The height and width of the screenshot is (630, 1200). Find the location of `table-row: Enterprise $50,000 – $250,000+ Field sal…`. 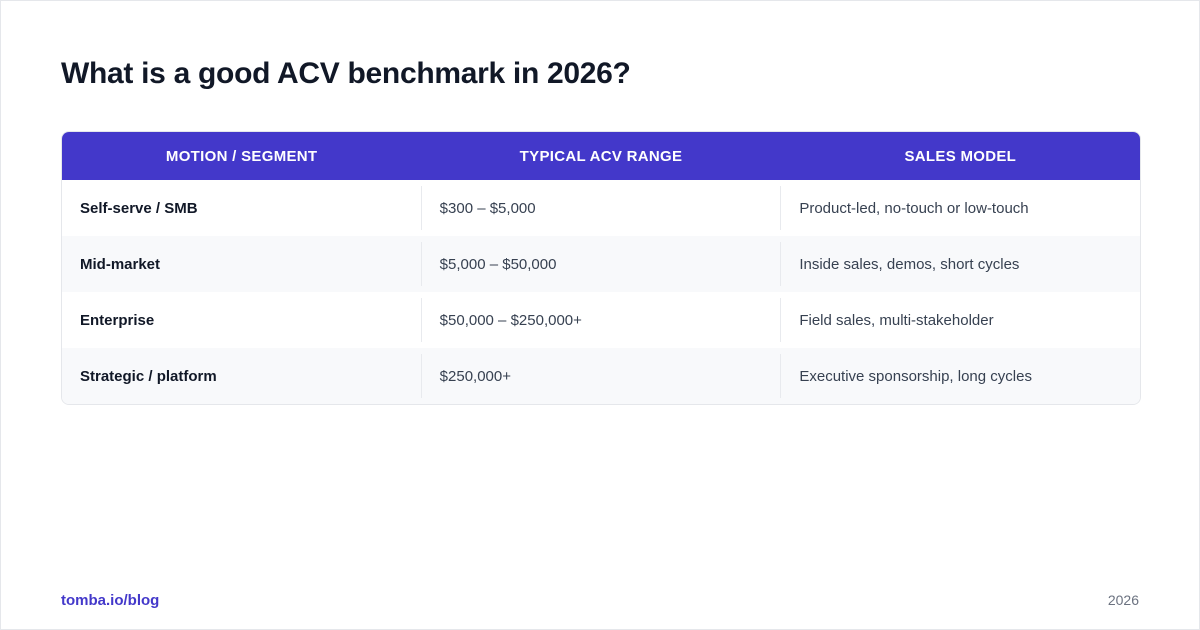

table-row: Enterprise $50,000 – $250,000+ Field sal… is located at coordinates (601, 320).